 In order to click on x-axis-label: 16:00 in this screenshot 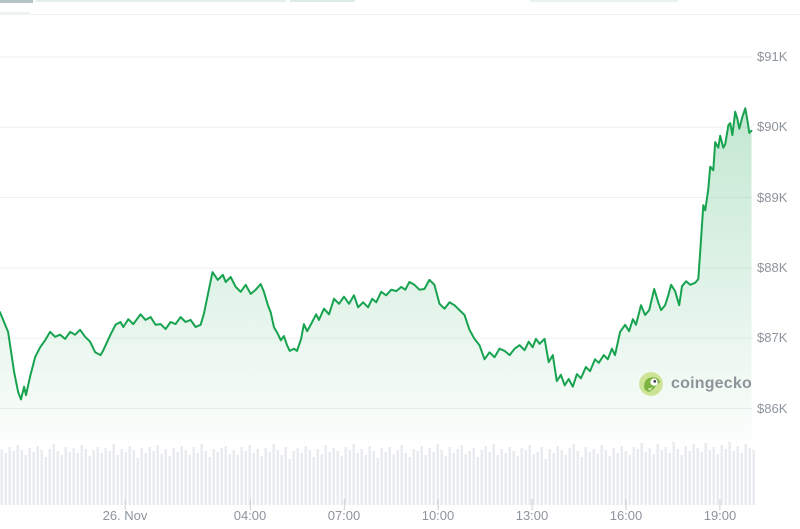, I will do `click(626, 515)`.